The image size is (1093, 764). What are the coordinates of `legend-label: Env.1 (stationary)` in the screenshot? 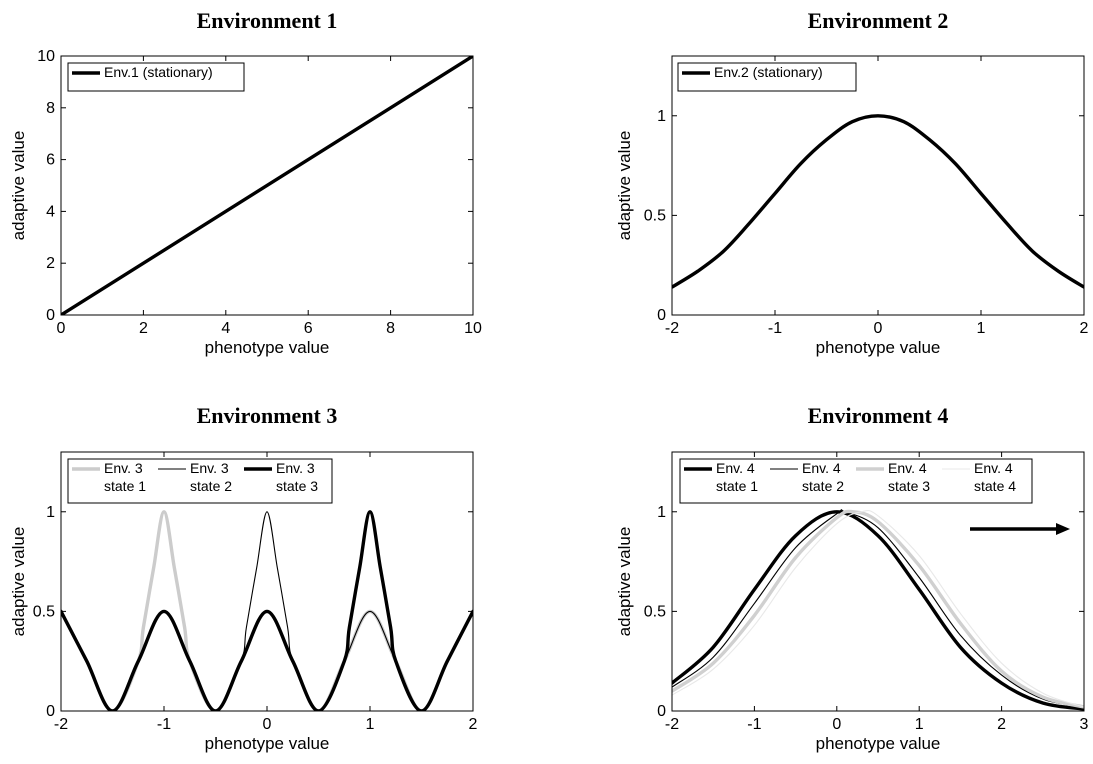 It's located at (158, 72).